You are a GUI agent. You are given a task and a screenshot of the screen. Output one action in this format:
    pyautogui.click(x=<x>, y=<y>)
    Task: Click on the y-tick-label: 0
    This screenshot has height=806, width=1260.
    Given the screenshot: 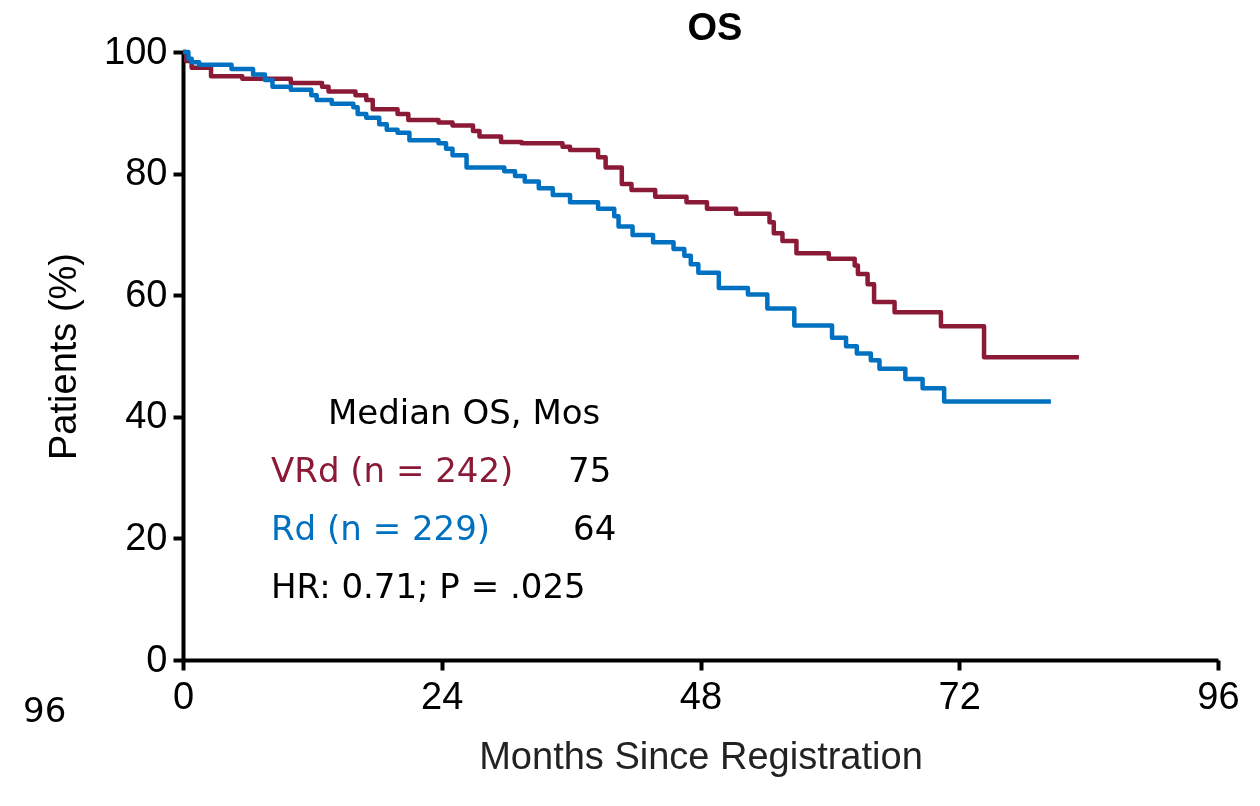 What is the action you would take?
    pyautogui.click(x=157, y=658)
    